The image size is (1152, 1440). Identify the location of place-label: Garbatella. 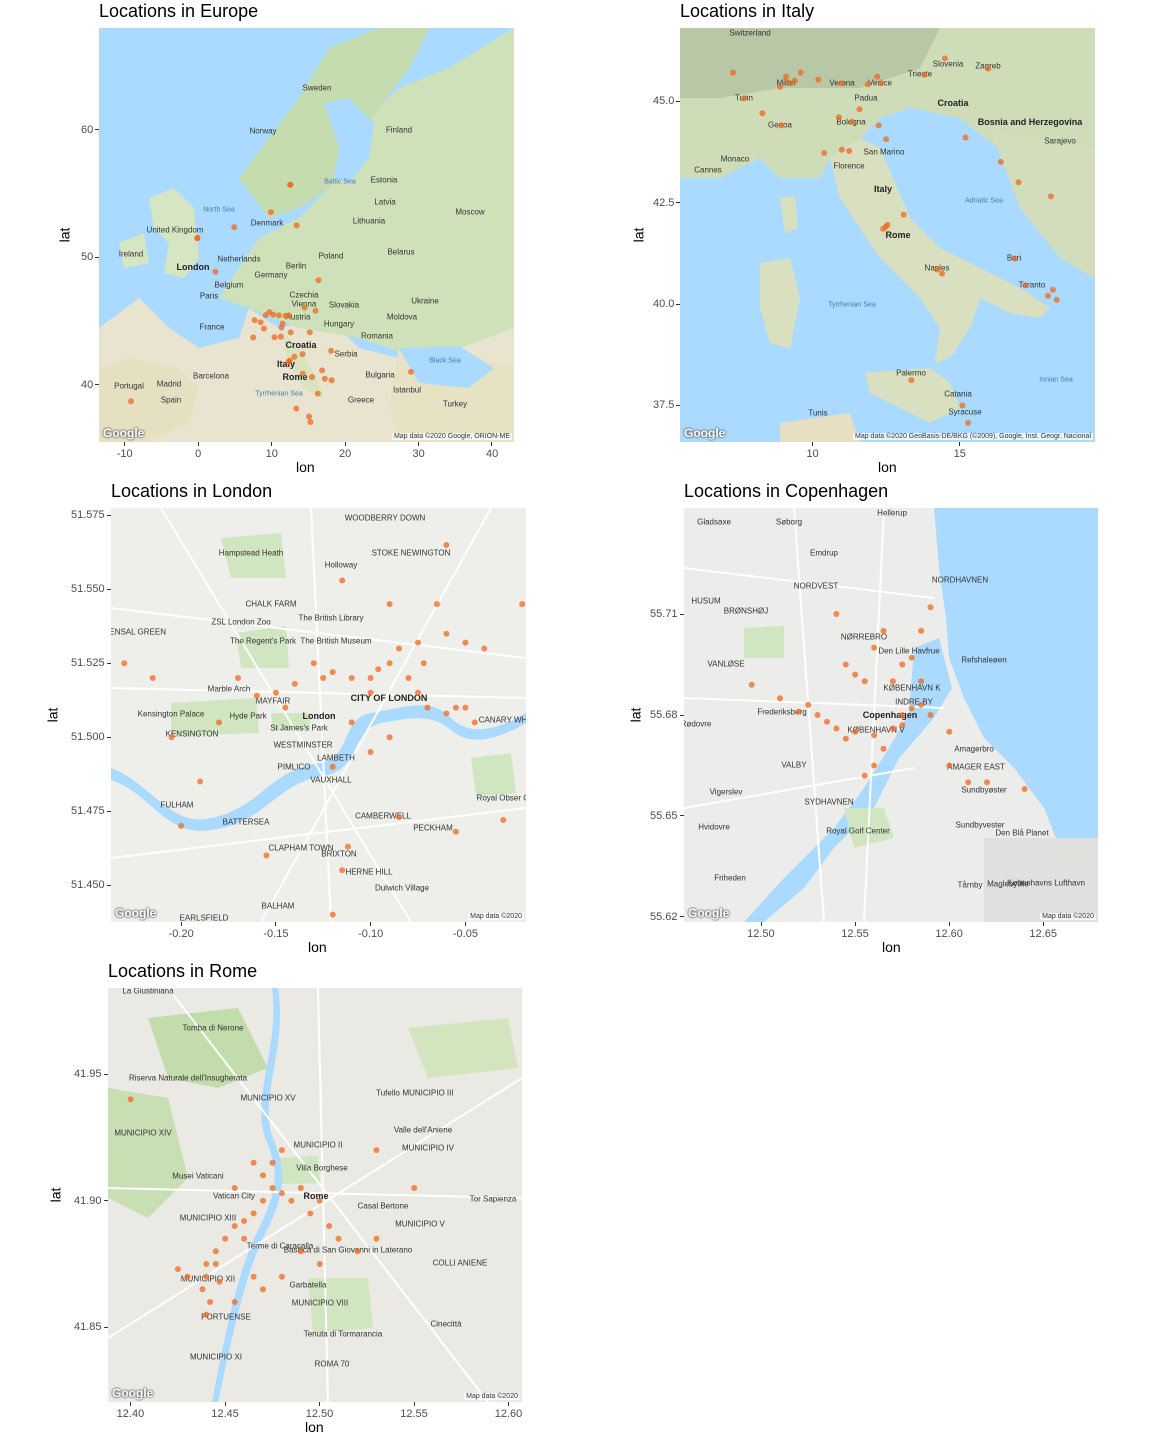
(308, 1285).